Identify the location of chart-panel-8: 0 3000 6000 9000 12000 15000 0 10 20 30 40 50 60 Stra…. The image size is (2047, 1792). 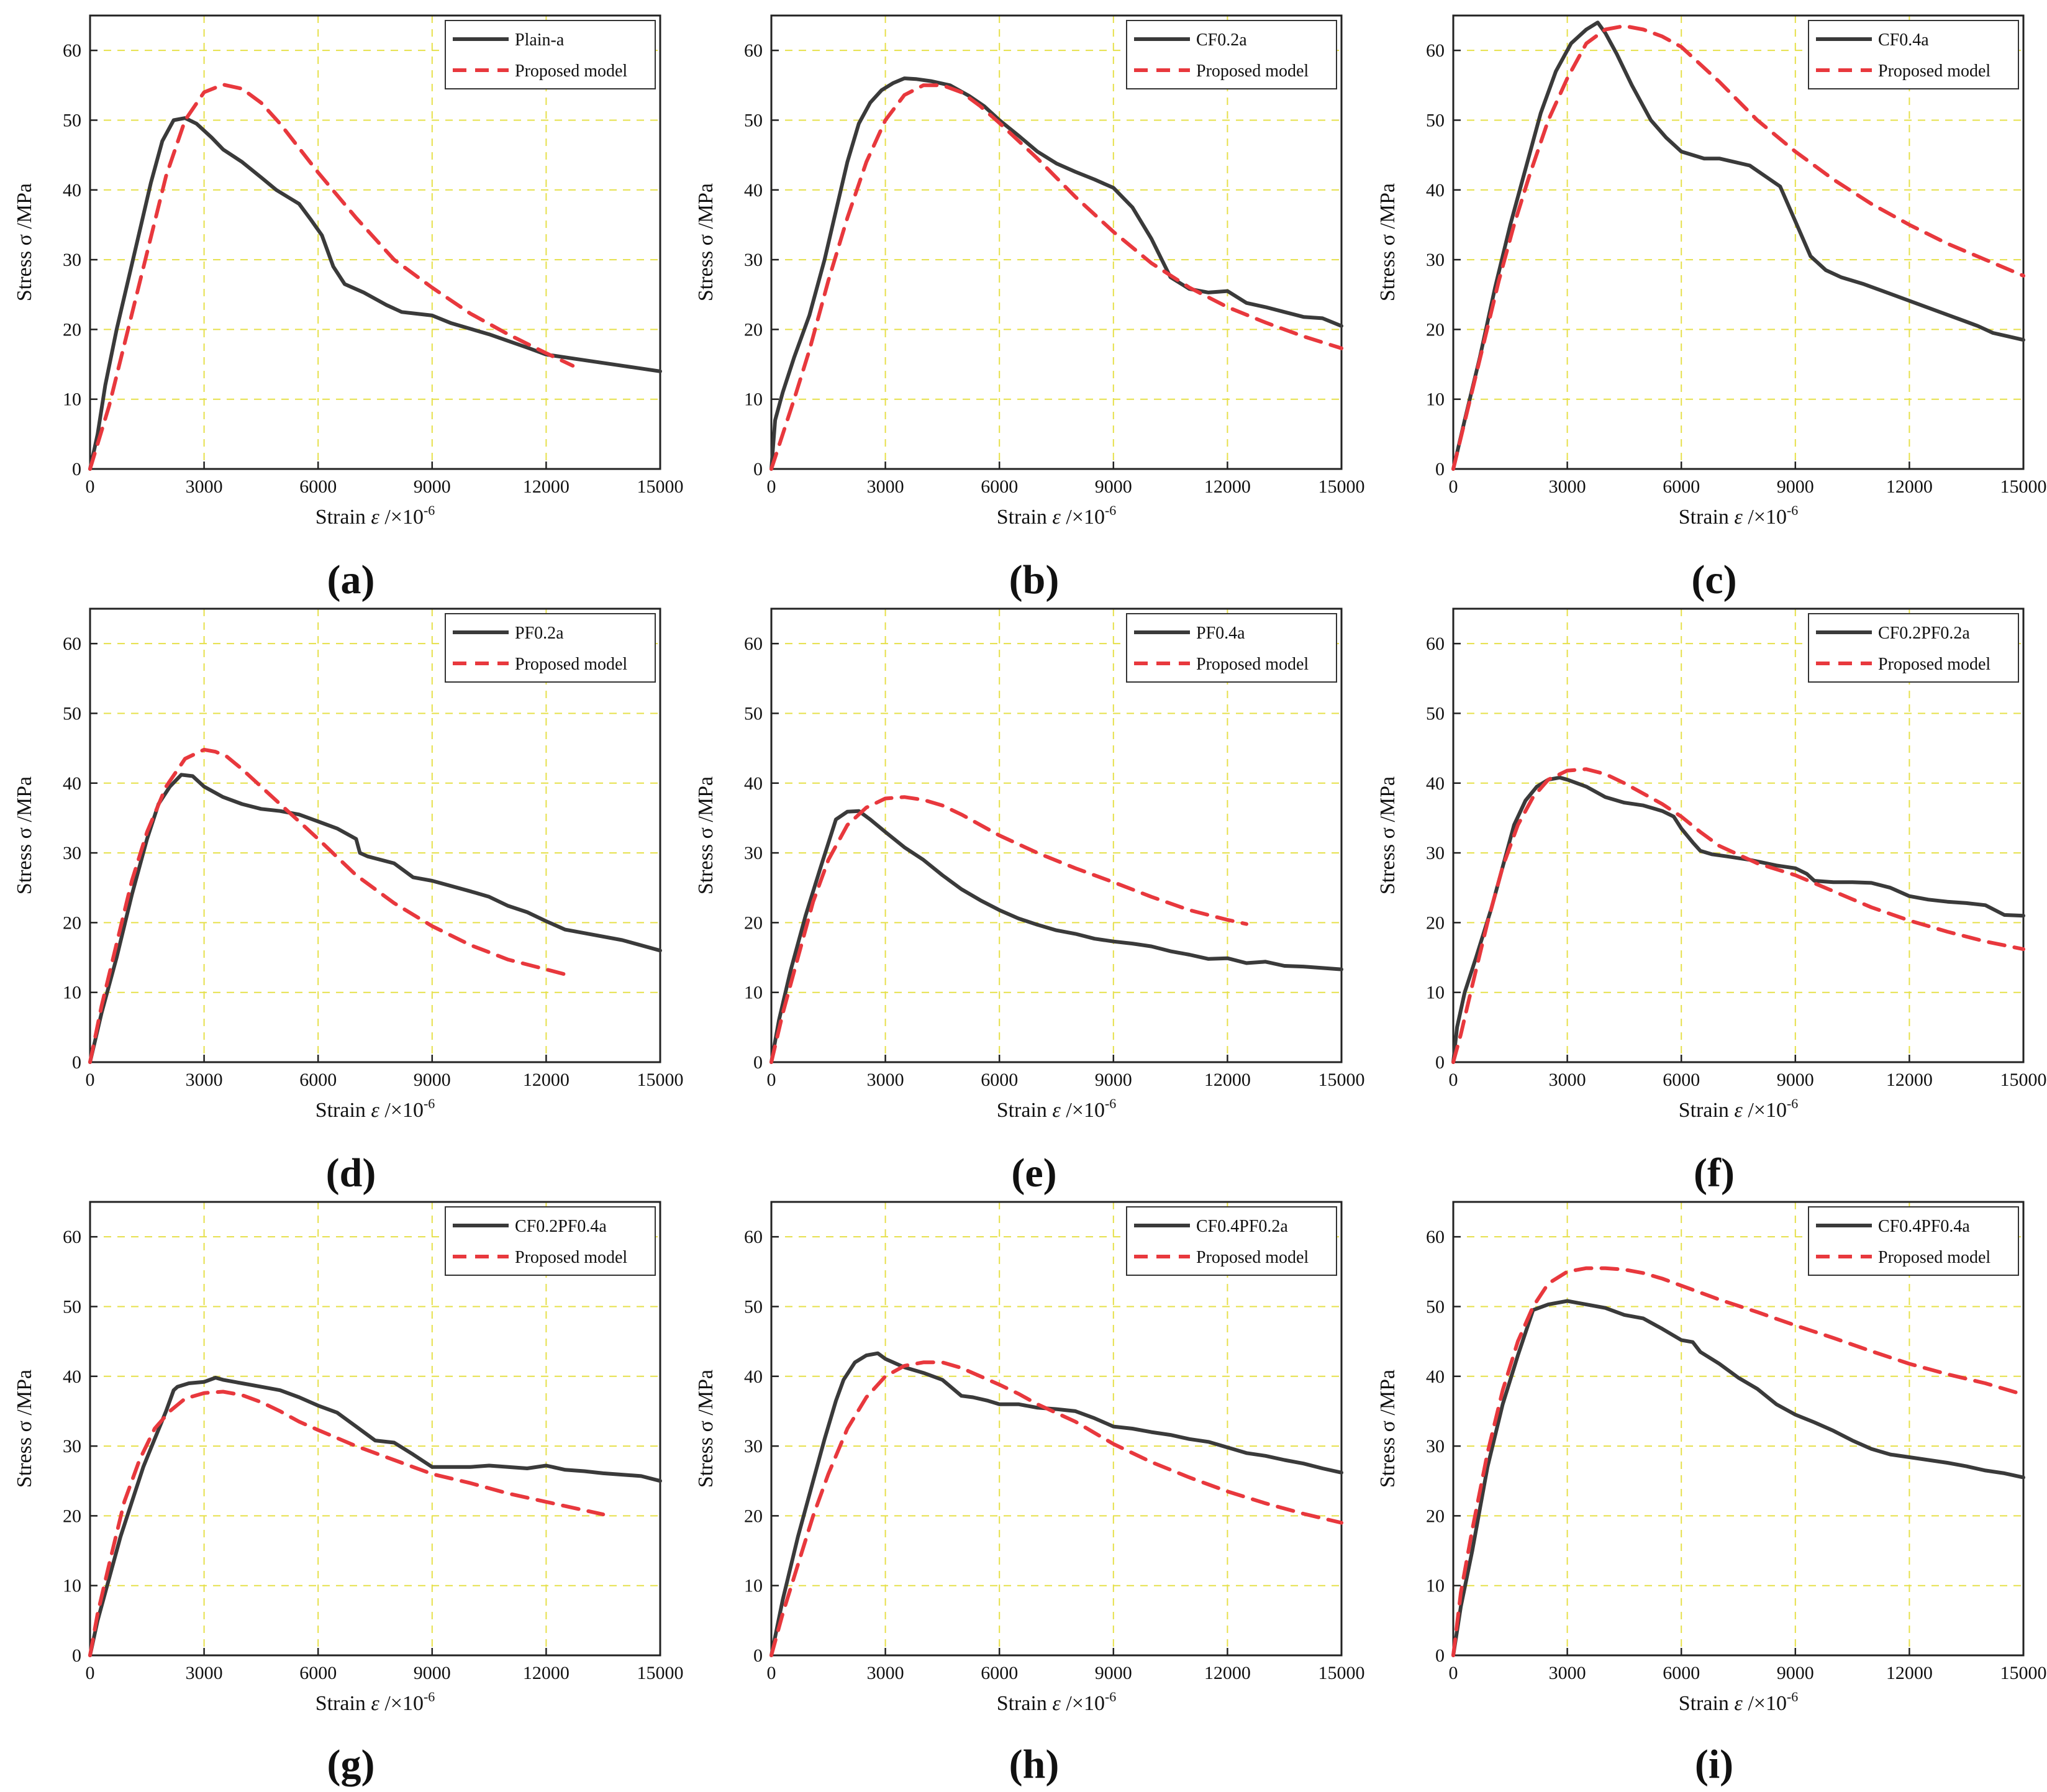
(1029, 1494).